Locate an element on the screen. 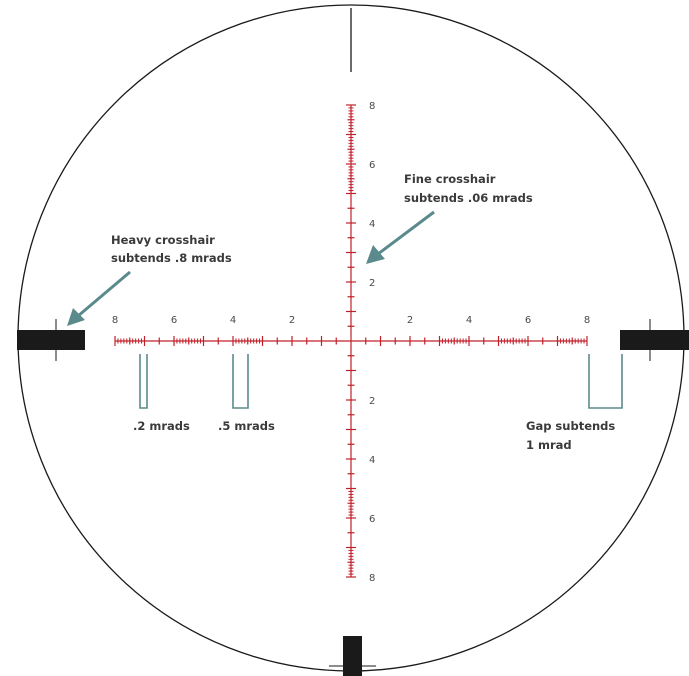 Image resolution: width=689 pixels, height=676 pixels. point2-mrads-label: .2 mrads is located at coordinates (161, 426).